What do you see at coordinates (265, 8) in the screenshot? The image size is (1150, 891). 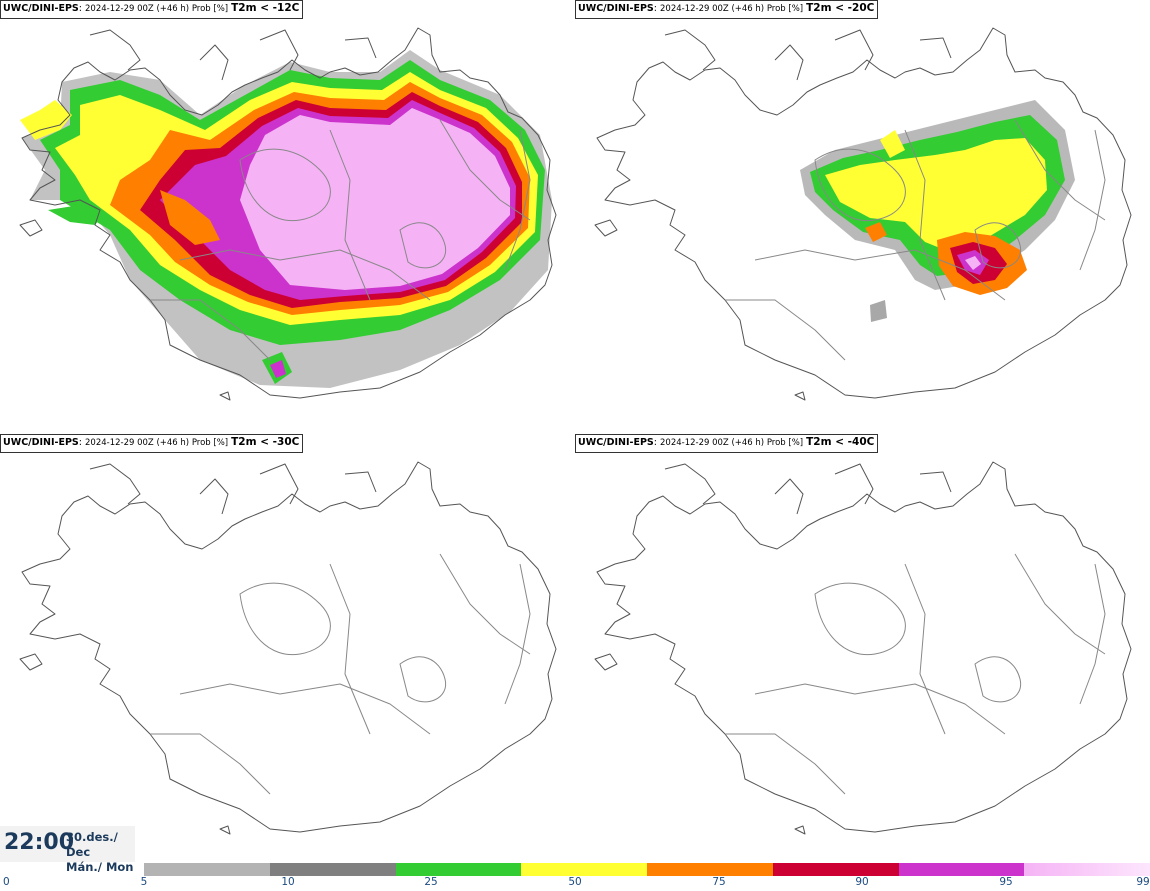 I see `threshold-label: T2m < -12C` at bounding box center [265, 8].